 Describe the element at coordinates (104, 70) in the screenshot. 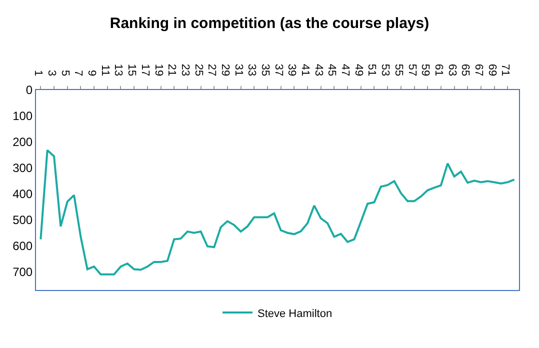

I see `x-tick-label: 11` at that location.